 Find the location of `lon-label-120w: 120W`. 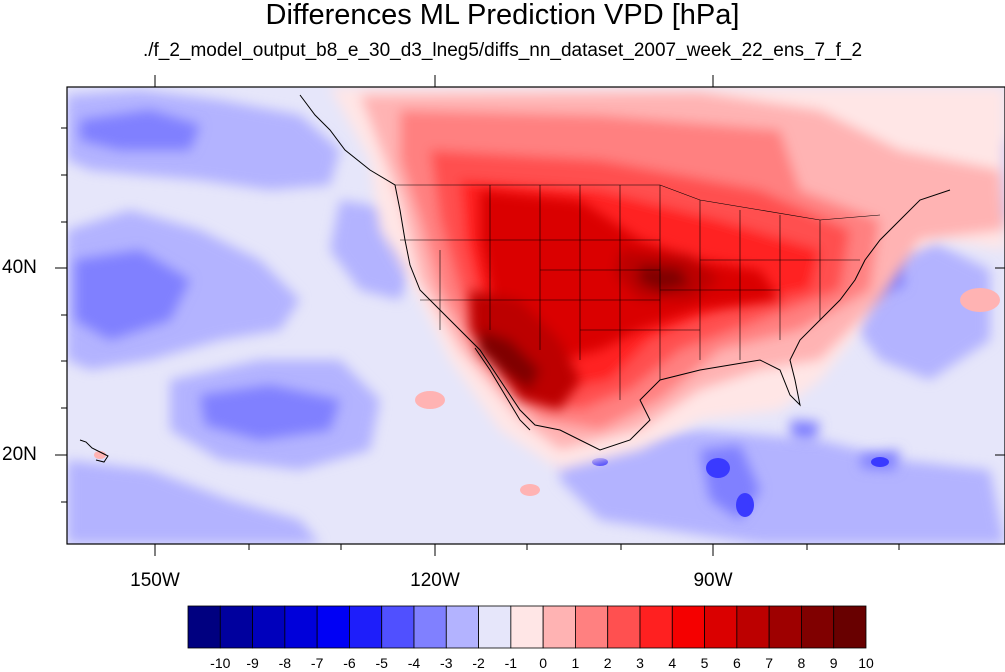

lon-label-120w: 120W is located at coordinates (435, 580).